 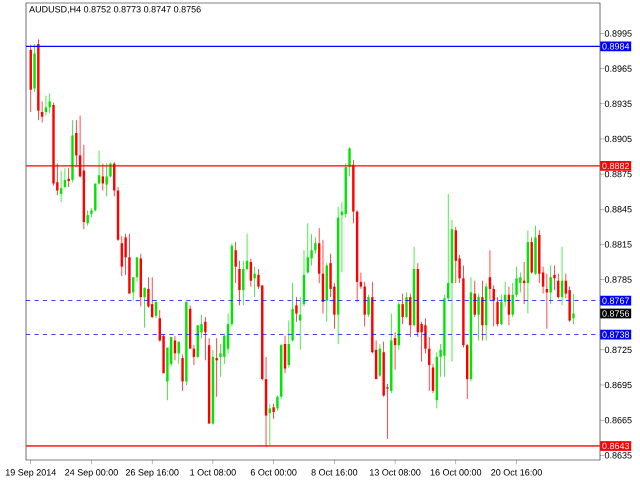 What do you see at coordinates (616, 166) in the screenshot?
I see `ref-line-label: 0.8882` at bounding box center [616, 166].